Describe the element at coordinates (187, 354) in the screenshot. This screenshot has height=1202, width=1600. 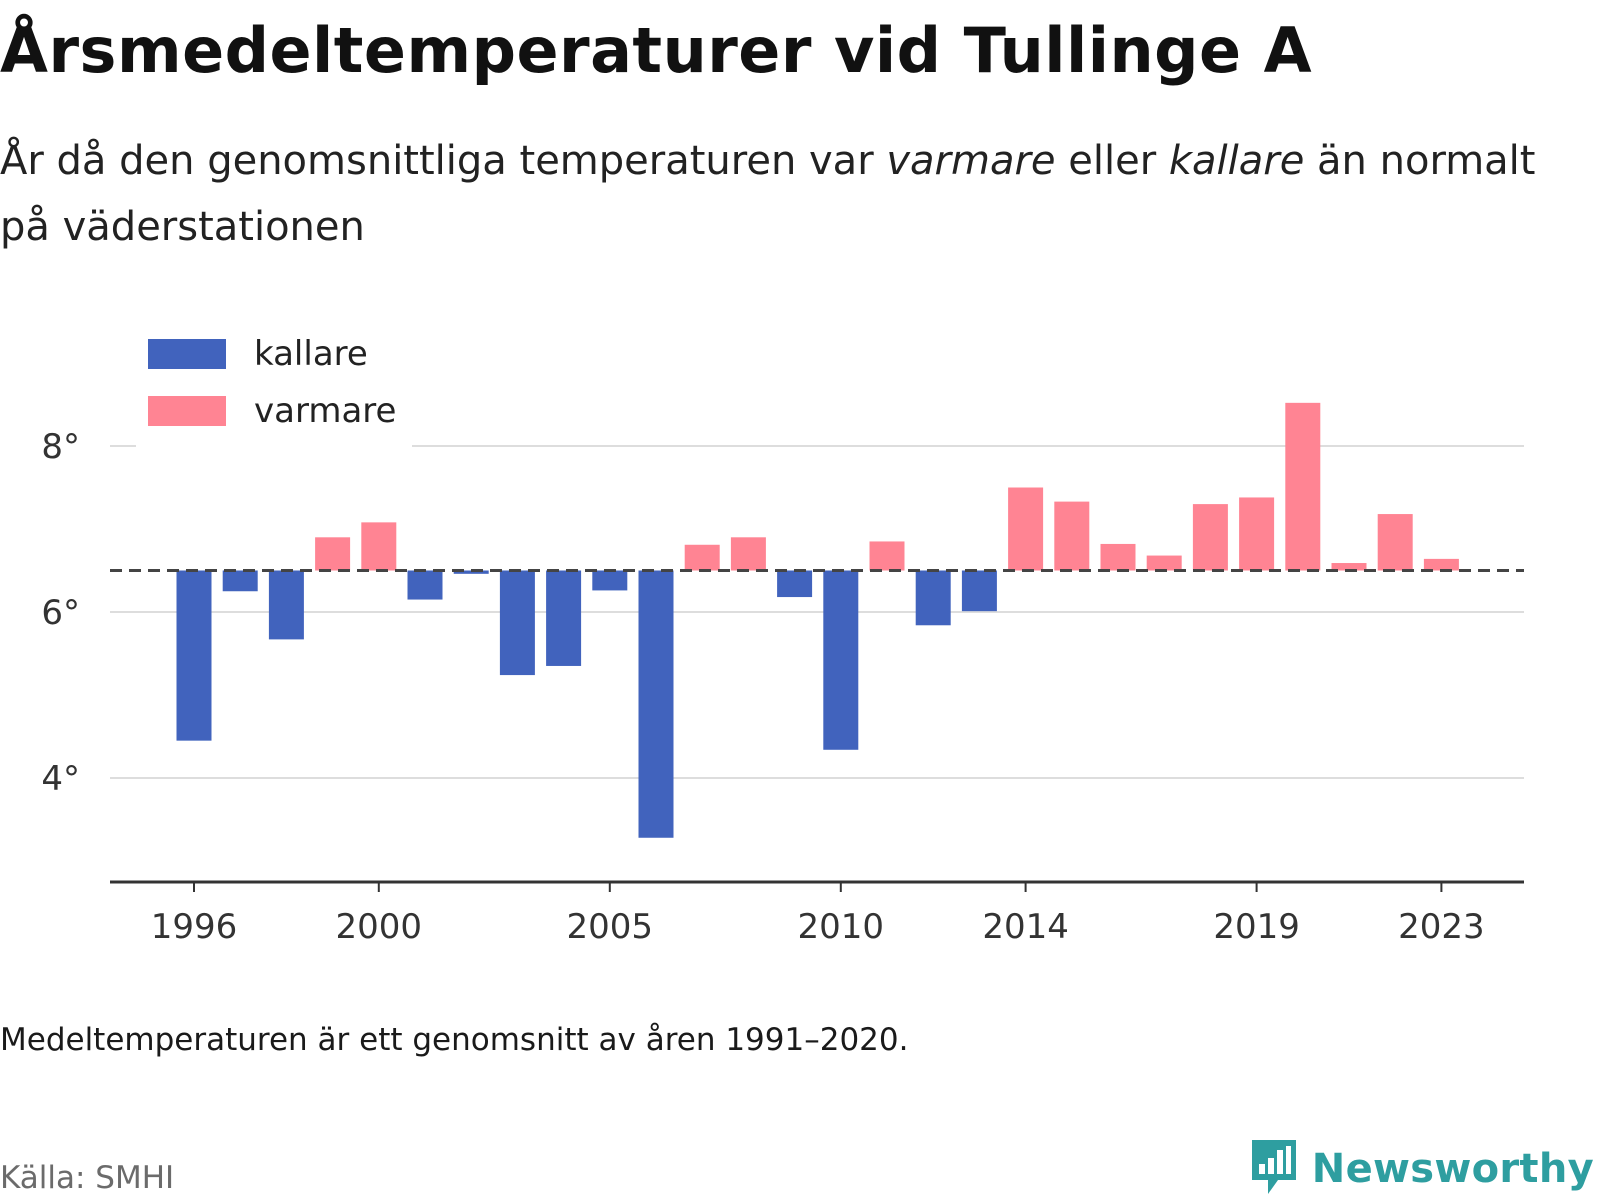
I see `legend-swatch-kallare` at that location.